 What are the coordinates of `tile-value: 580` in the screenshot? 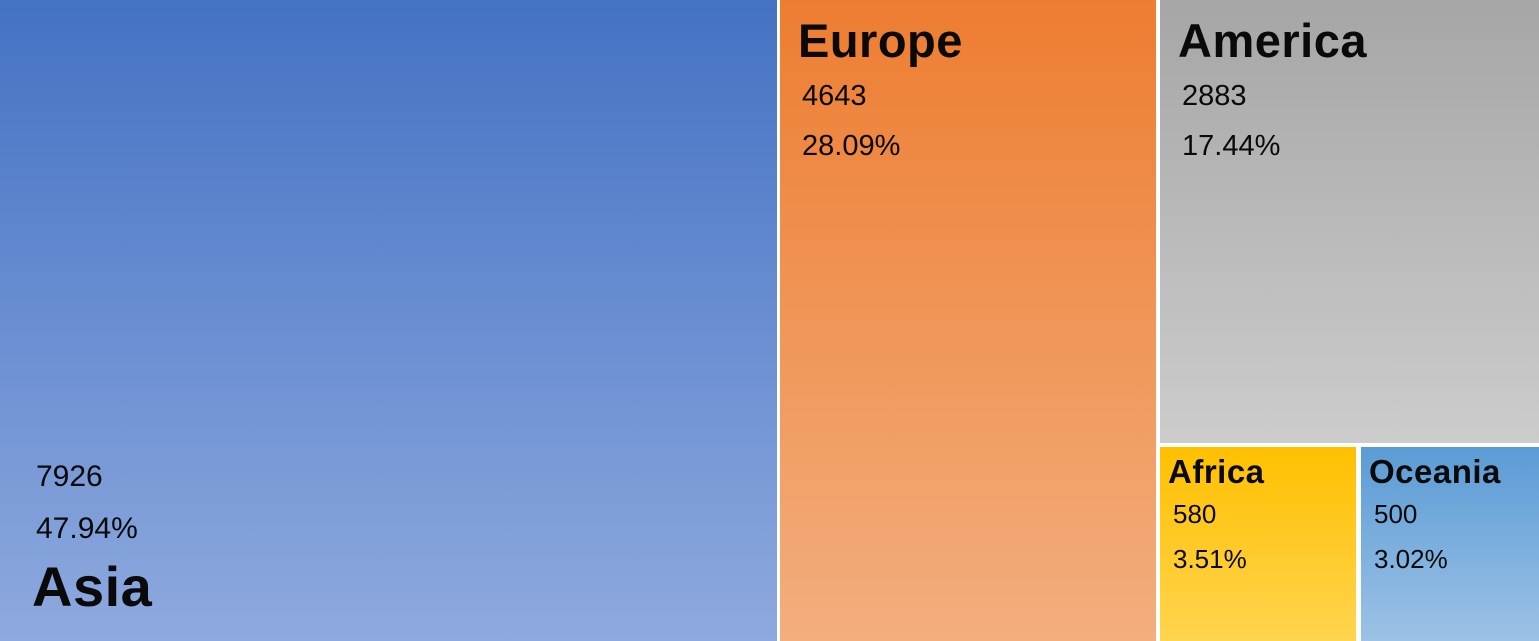 It's located at (1195, 513).